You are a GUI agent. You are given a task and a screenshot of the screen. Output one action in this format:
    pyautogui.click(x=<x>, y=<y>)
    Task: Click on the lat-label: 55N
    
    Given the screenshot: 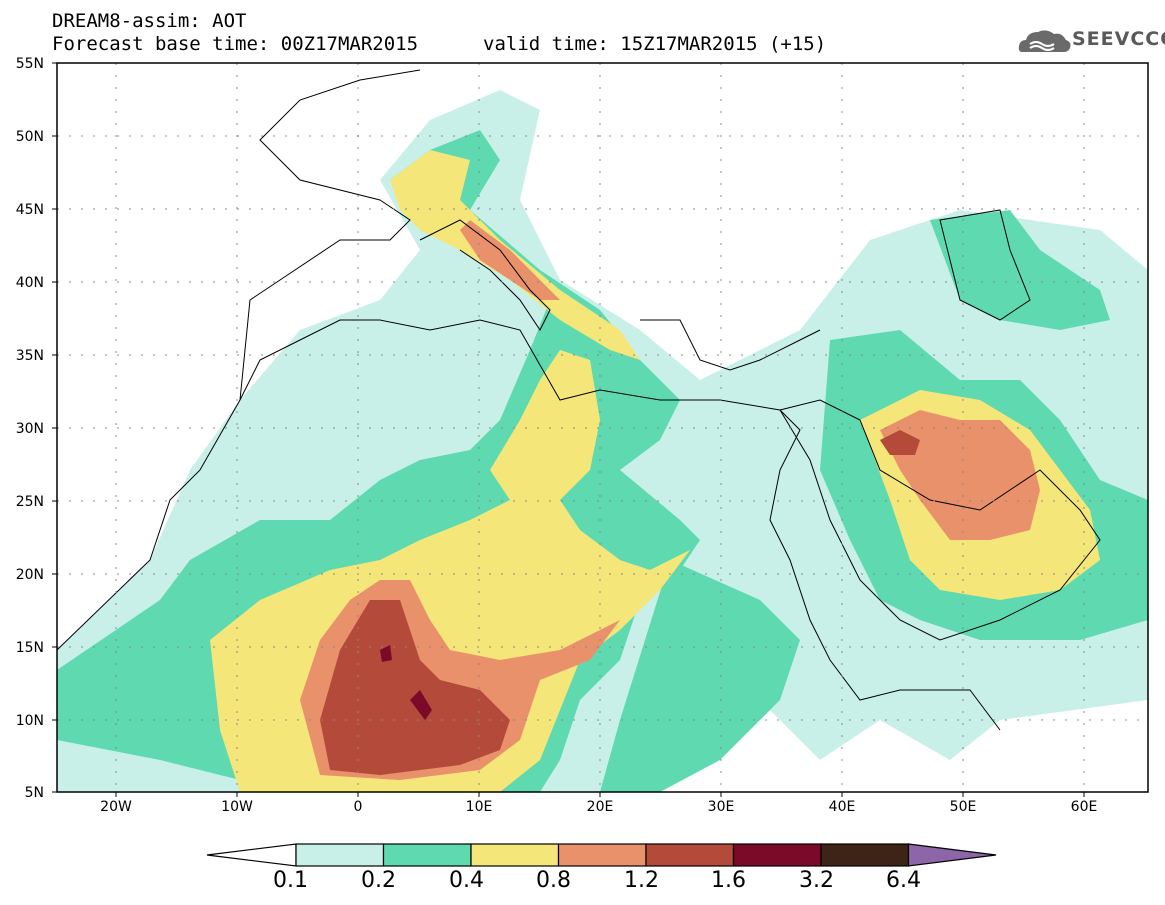 What is the action you would take?
    pyautogui.click(x=30, y=64)
    